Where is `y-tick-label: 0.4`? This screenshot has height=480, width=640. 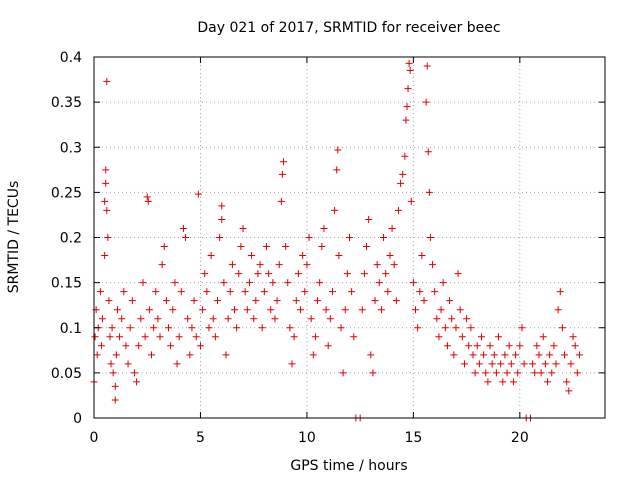
y-tick-label: 0.4 is located at coordinates (71, 58).